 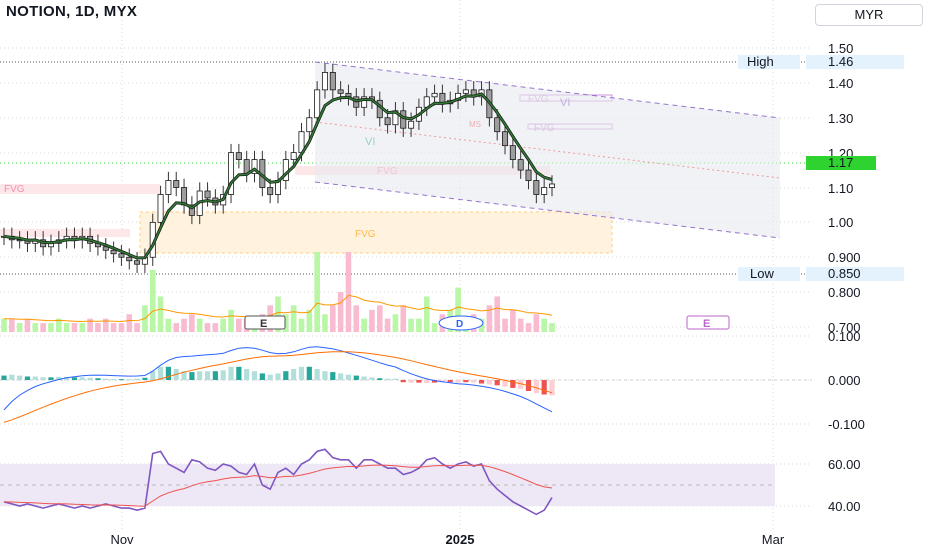 I want to click on x-tick-label: Mar, so click(x=773, y=539).